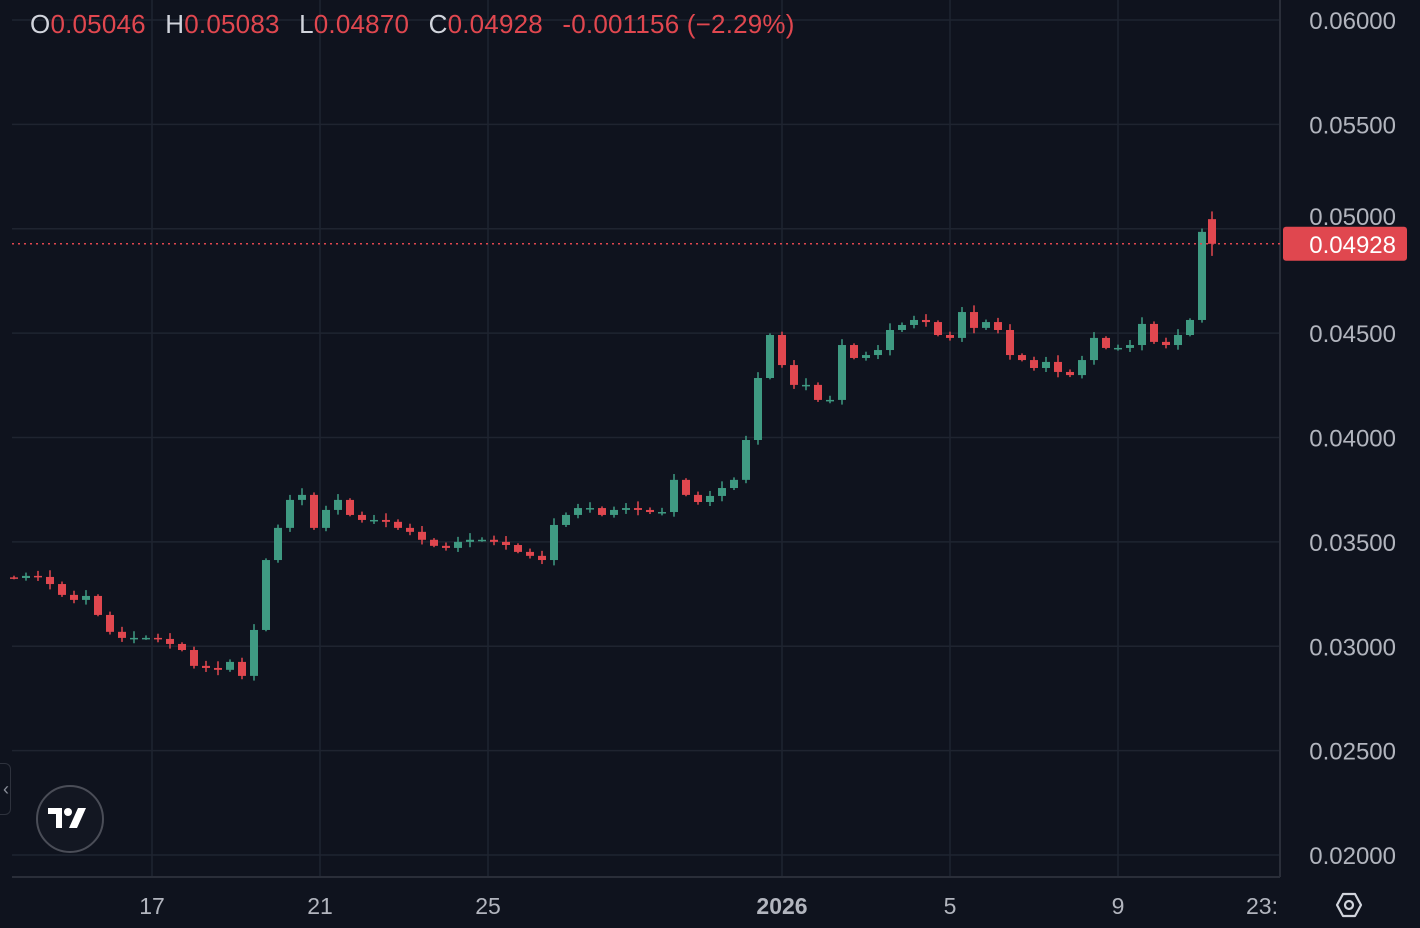  What do you see at coordinates (5, 789) in the screenshot?
I see `collapse-panel-button: ‹` at bounding box center [5, 789].